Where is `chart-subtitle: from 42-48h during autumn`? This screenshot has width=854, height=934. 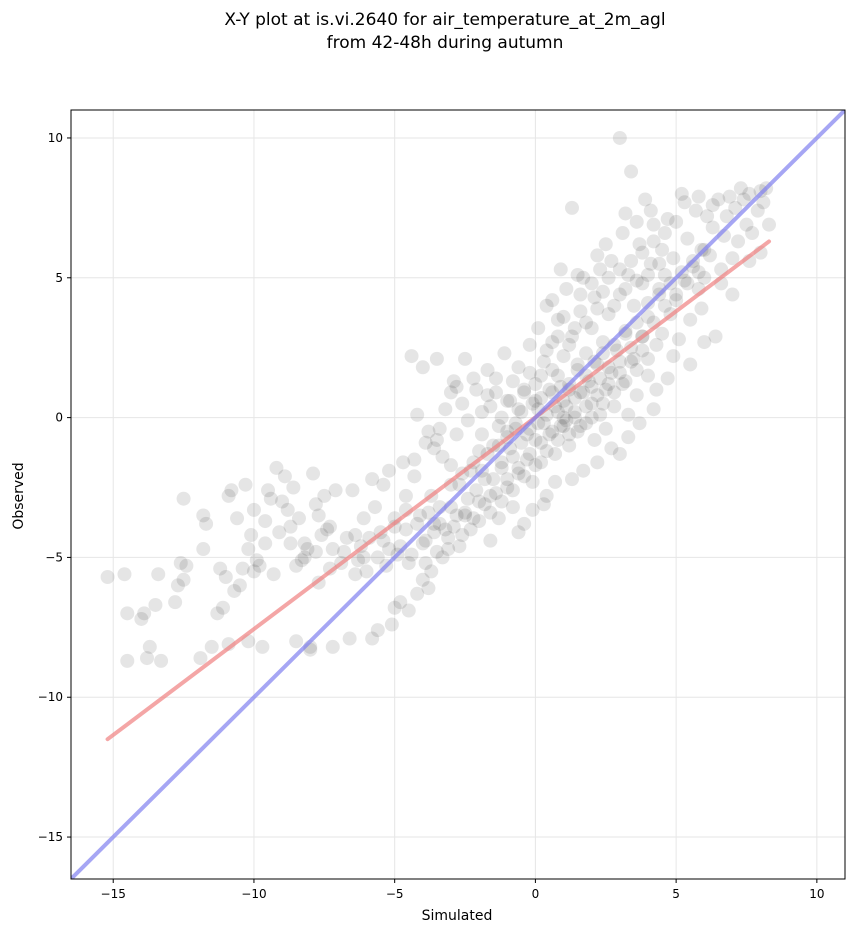 chart-subtitle: from 42-48h during autumn is located at coordinates (445, 43).